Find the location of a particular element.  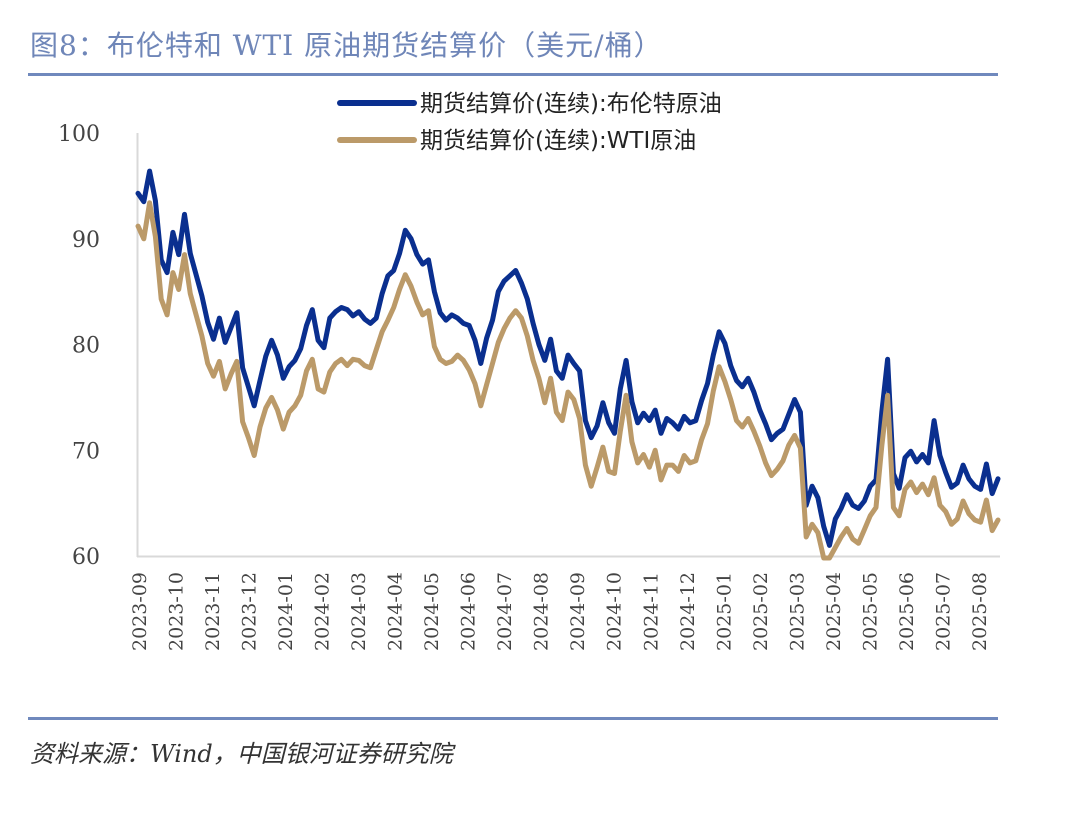

y-tick-label: 100 is located at coordinates (79, 134).